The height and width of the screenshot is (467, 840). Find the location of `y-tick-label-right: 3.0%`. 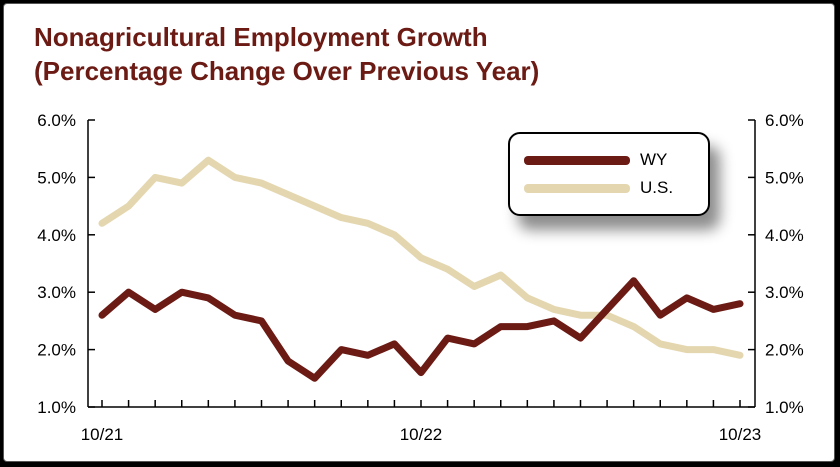

y-tick-label-right: 3.0% is located at coordinates (784, 292).